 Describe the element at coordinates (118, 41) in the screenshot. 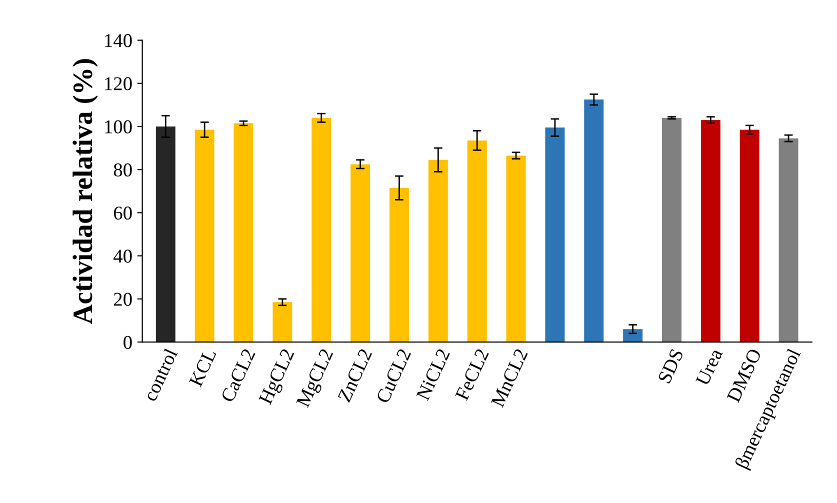

I see `y-tick-label: 140` at that location.